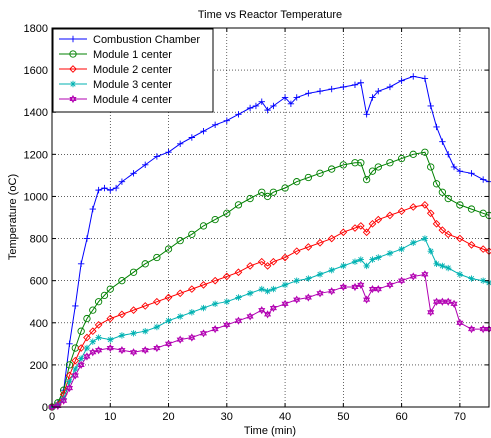 The image size is (491, 438). Describe the element at coordinates (45, 408) in the screenshot. I see `y-tick-label: 0` at that location.